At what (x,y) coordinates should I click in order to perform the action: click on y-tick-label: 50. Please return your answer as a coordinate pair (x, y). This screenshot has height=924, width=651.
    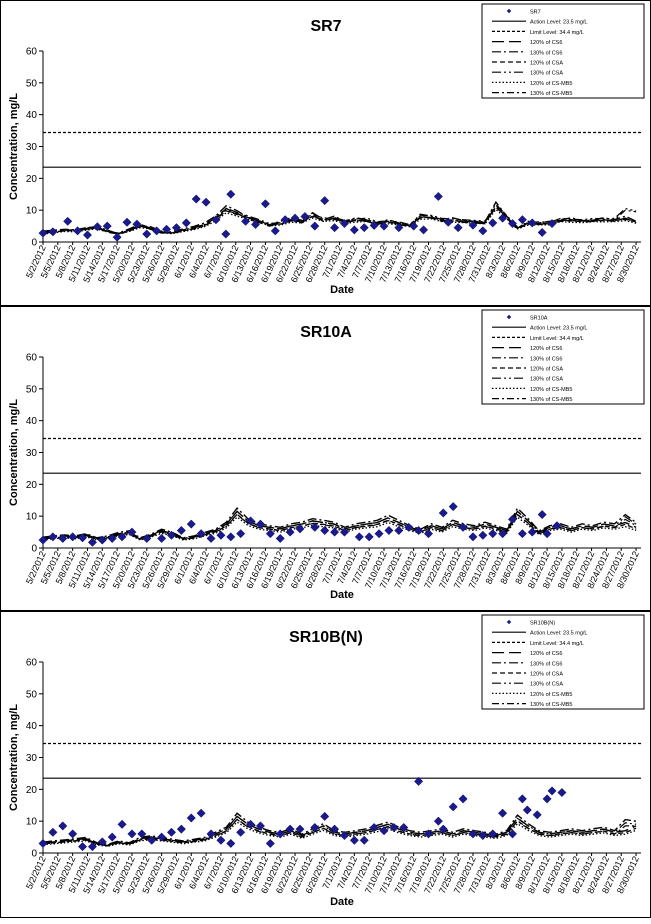
    Looking at the image, I should click on (32, 83).